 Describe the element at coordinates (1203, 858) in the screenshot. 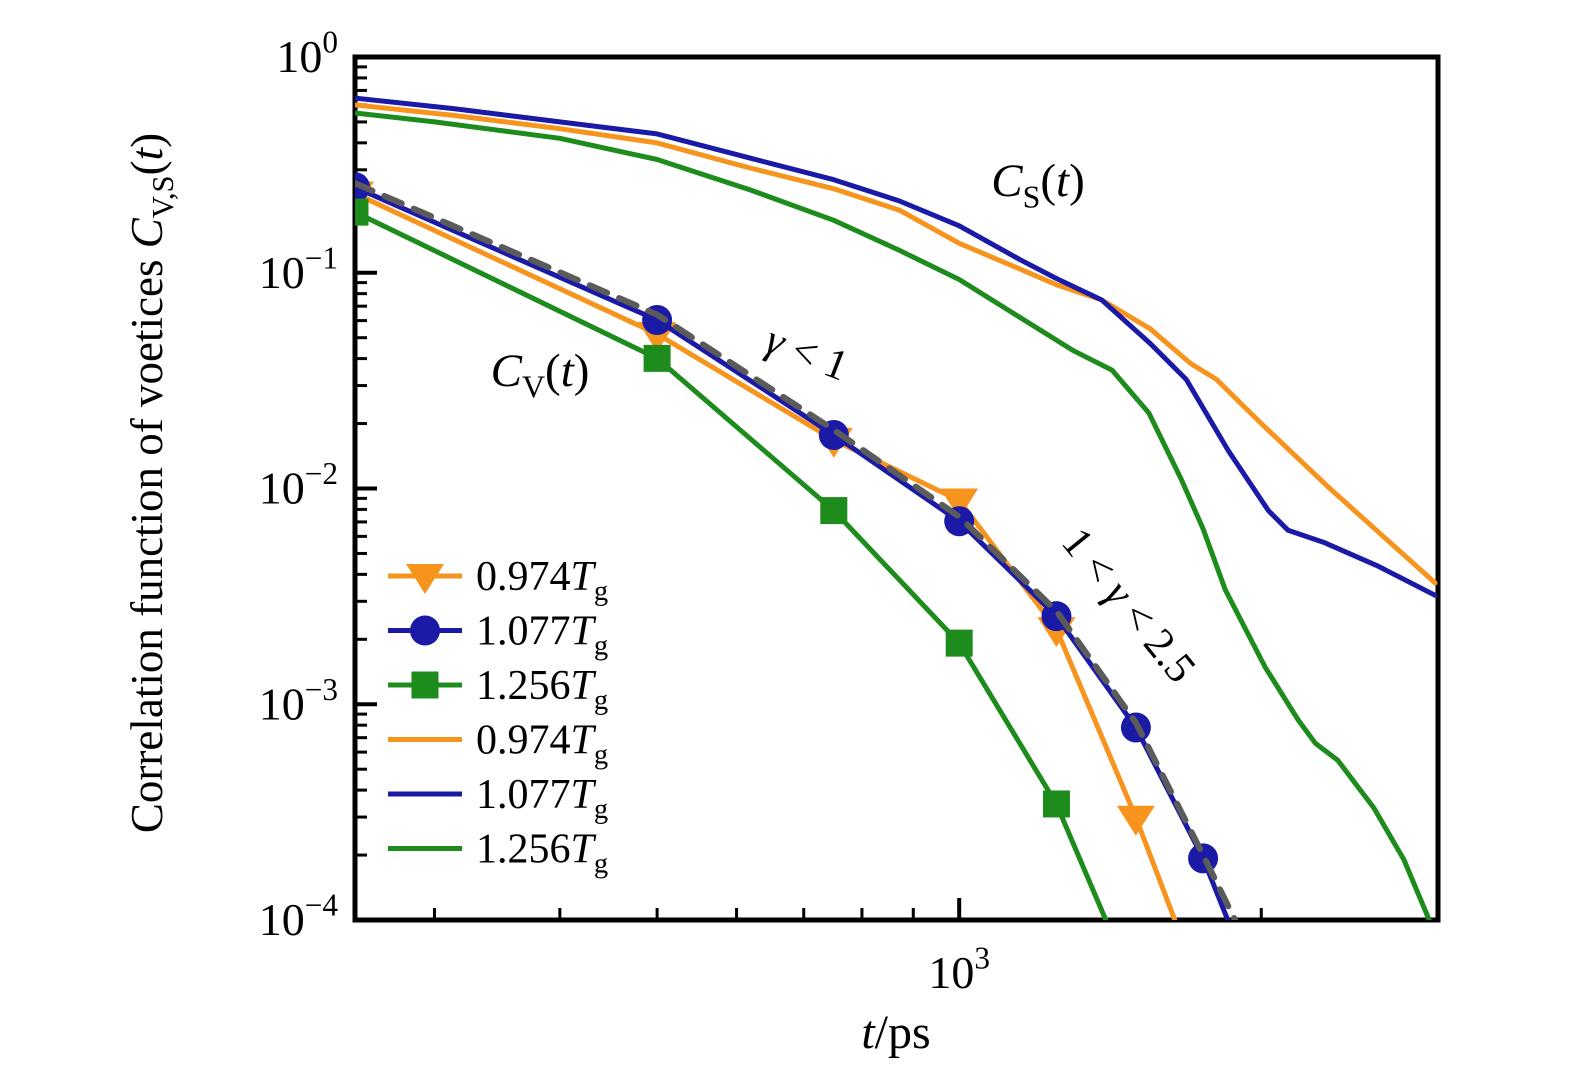

I see `series-cv-1077-circle` at that location.